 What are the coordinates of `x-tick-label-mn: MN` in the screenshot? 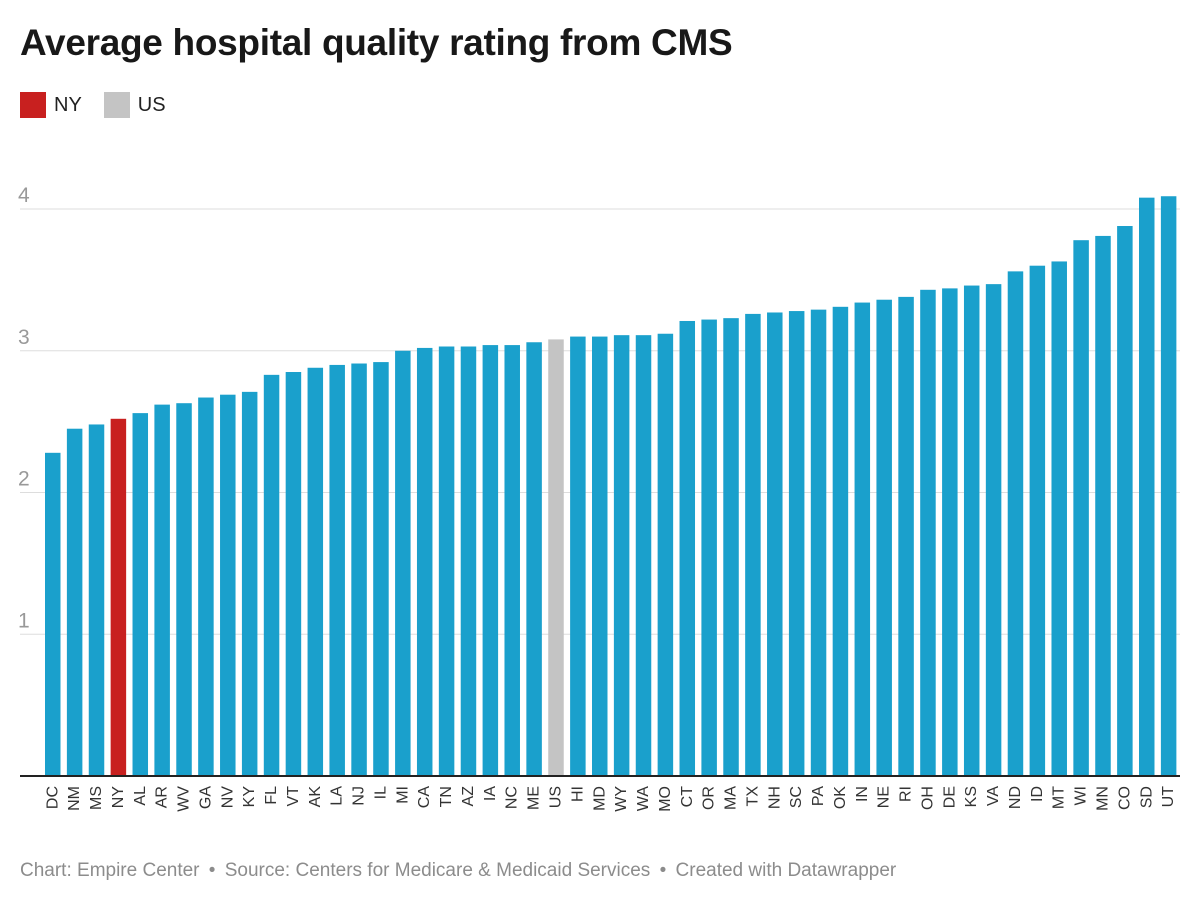 It's located at (1102, 798).